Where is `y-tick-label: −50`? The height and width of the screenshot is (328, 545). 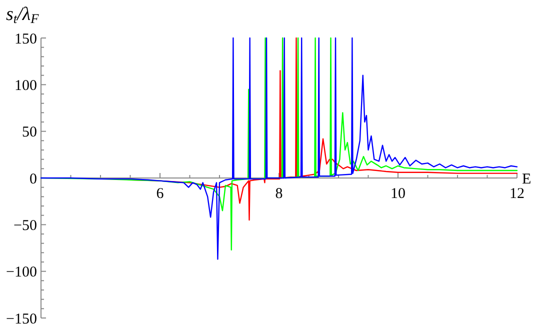
y-tick-label: −50 is located at coordinates (25, 226).